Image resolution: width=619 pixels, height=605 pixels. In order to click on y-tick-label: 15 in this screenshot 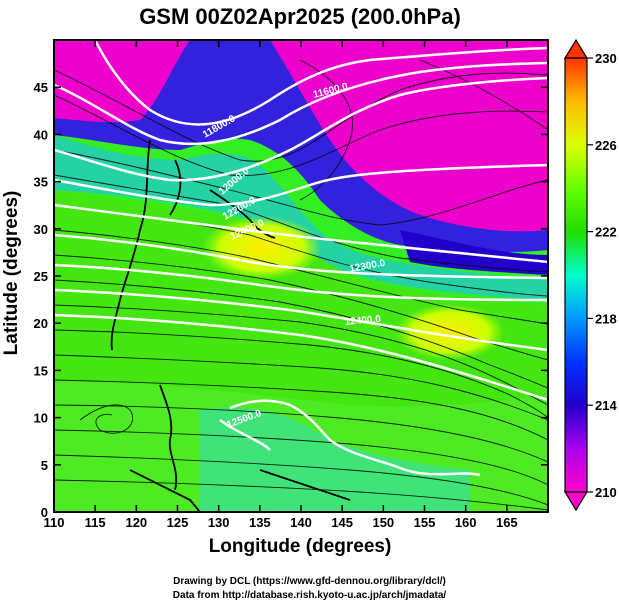, I will do `click(41, 370)`.